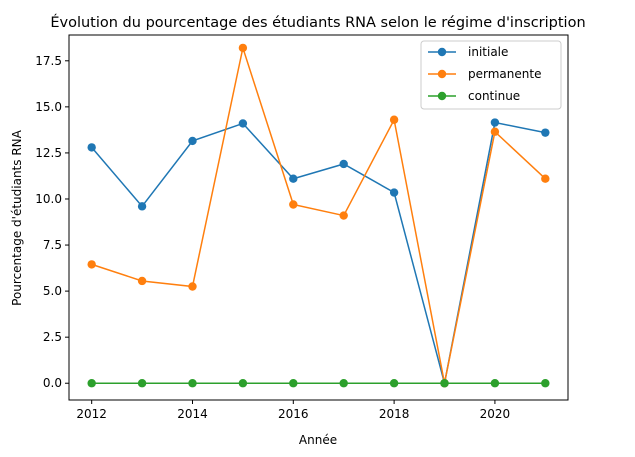 The width and height of the screenshot is (635, 457). I want to click on x-axis: 2012 2014 2016 2018 2020, so click(293, 410).